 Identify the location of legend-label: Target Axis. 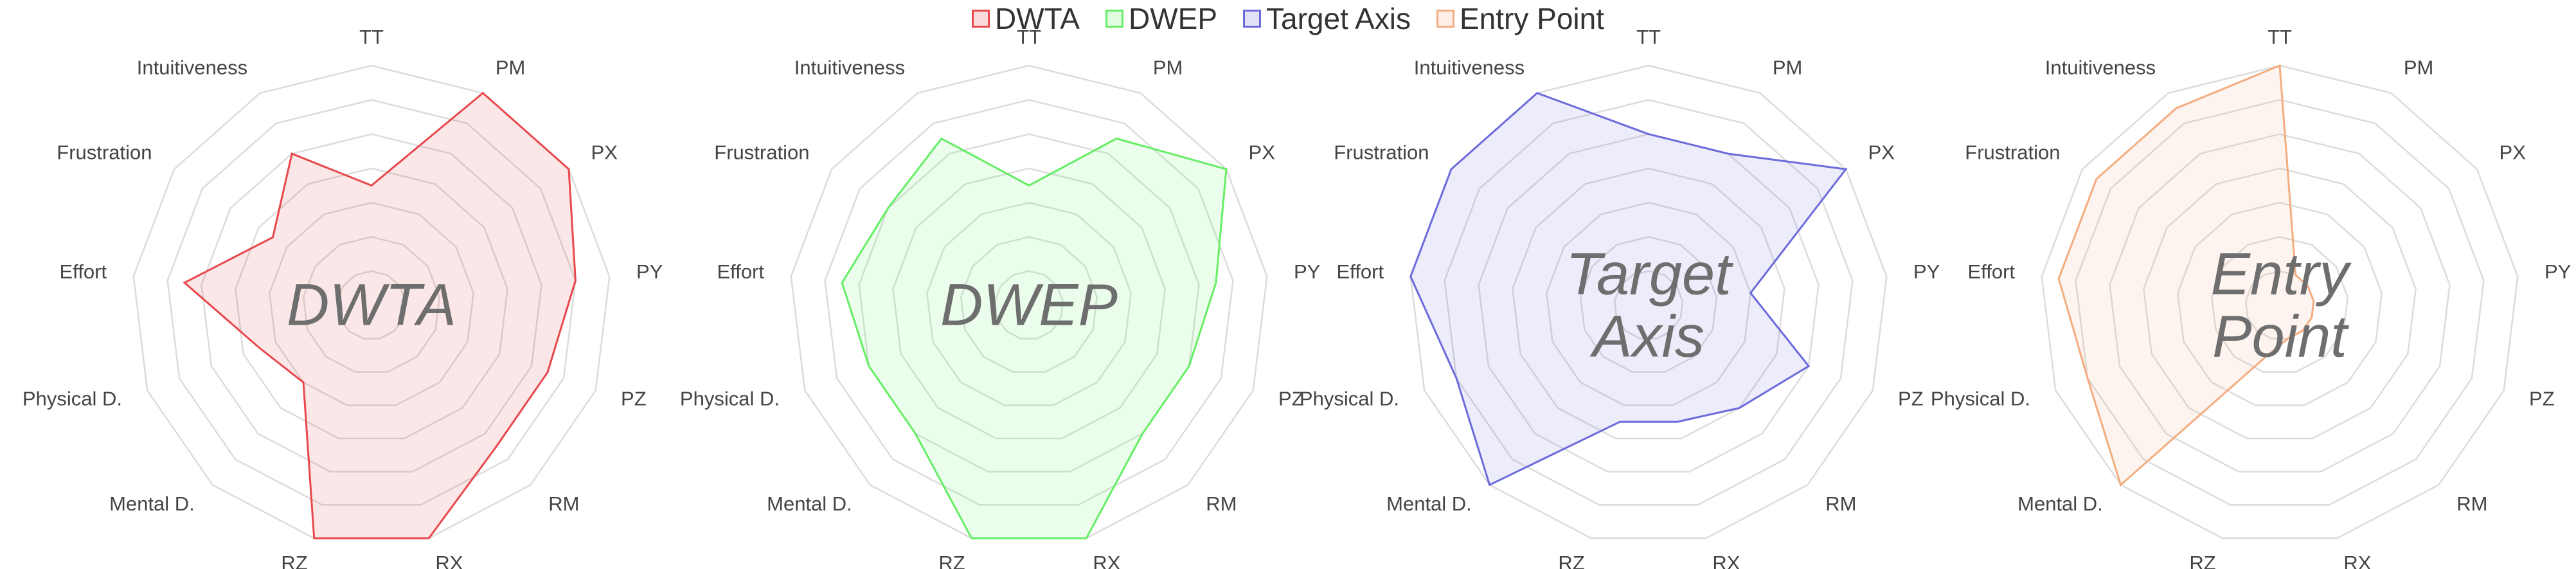
(1338, 18).